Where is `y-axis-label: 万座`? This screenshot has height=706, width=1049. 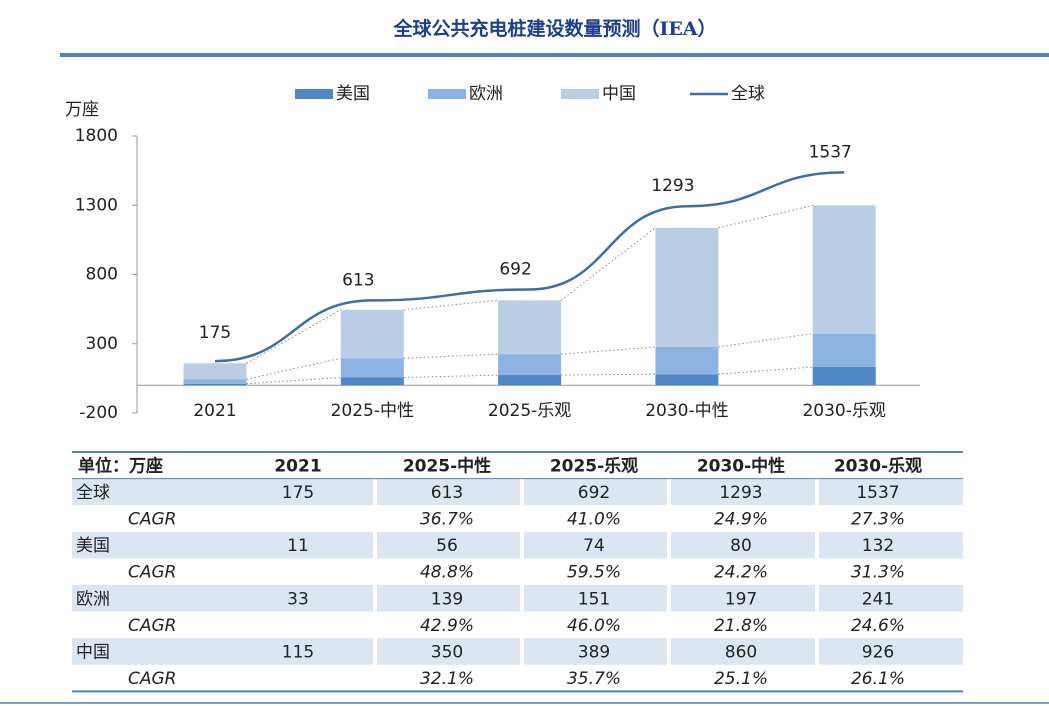
y-axis-label: 万座 is located at coordinates (82, 110).